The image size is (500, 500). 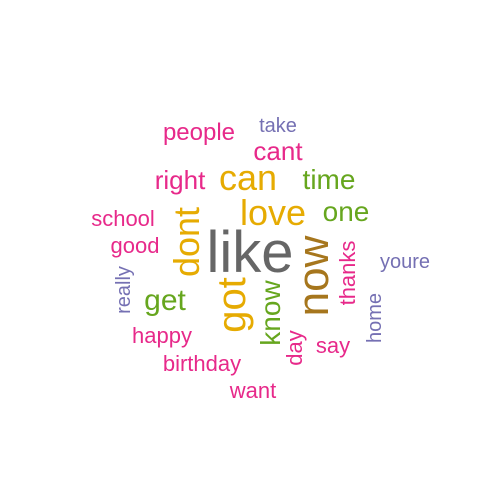 I want to click on word-home: home, so click(x=375, y=318).